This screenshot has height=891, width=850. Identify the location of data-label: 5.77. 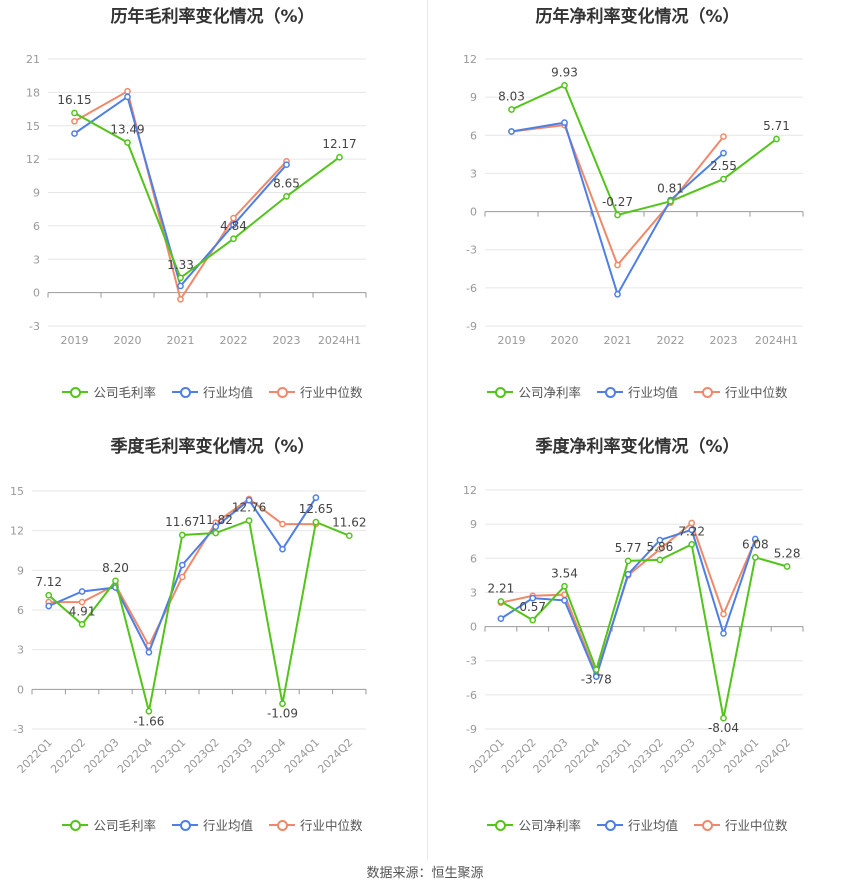
(628, 548).